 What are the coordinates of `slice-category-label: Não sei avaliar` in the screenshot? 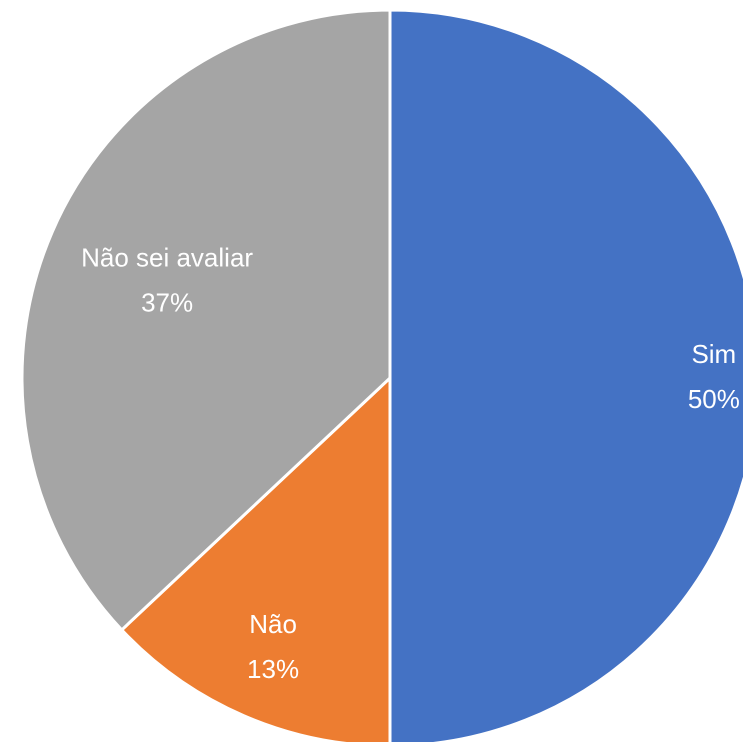 It's located at (167, 257).